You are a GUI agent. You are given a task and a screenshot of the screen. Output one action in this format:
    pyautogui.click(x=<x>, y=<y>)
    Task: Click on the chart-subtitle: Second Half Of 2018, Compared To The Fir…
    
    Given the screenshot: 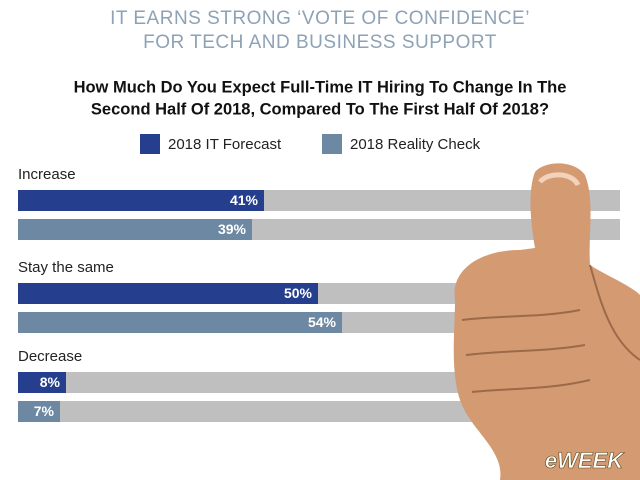 What is the action you would take?
    pyautogui.click(x=320, y=109)
    